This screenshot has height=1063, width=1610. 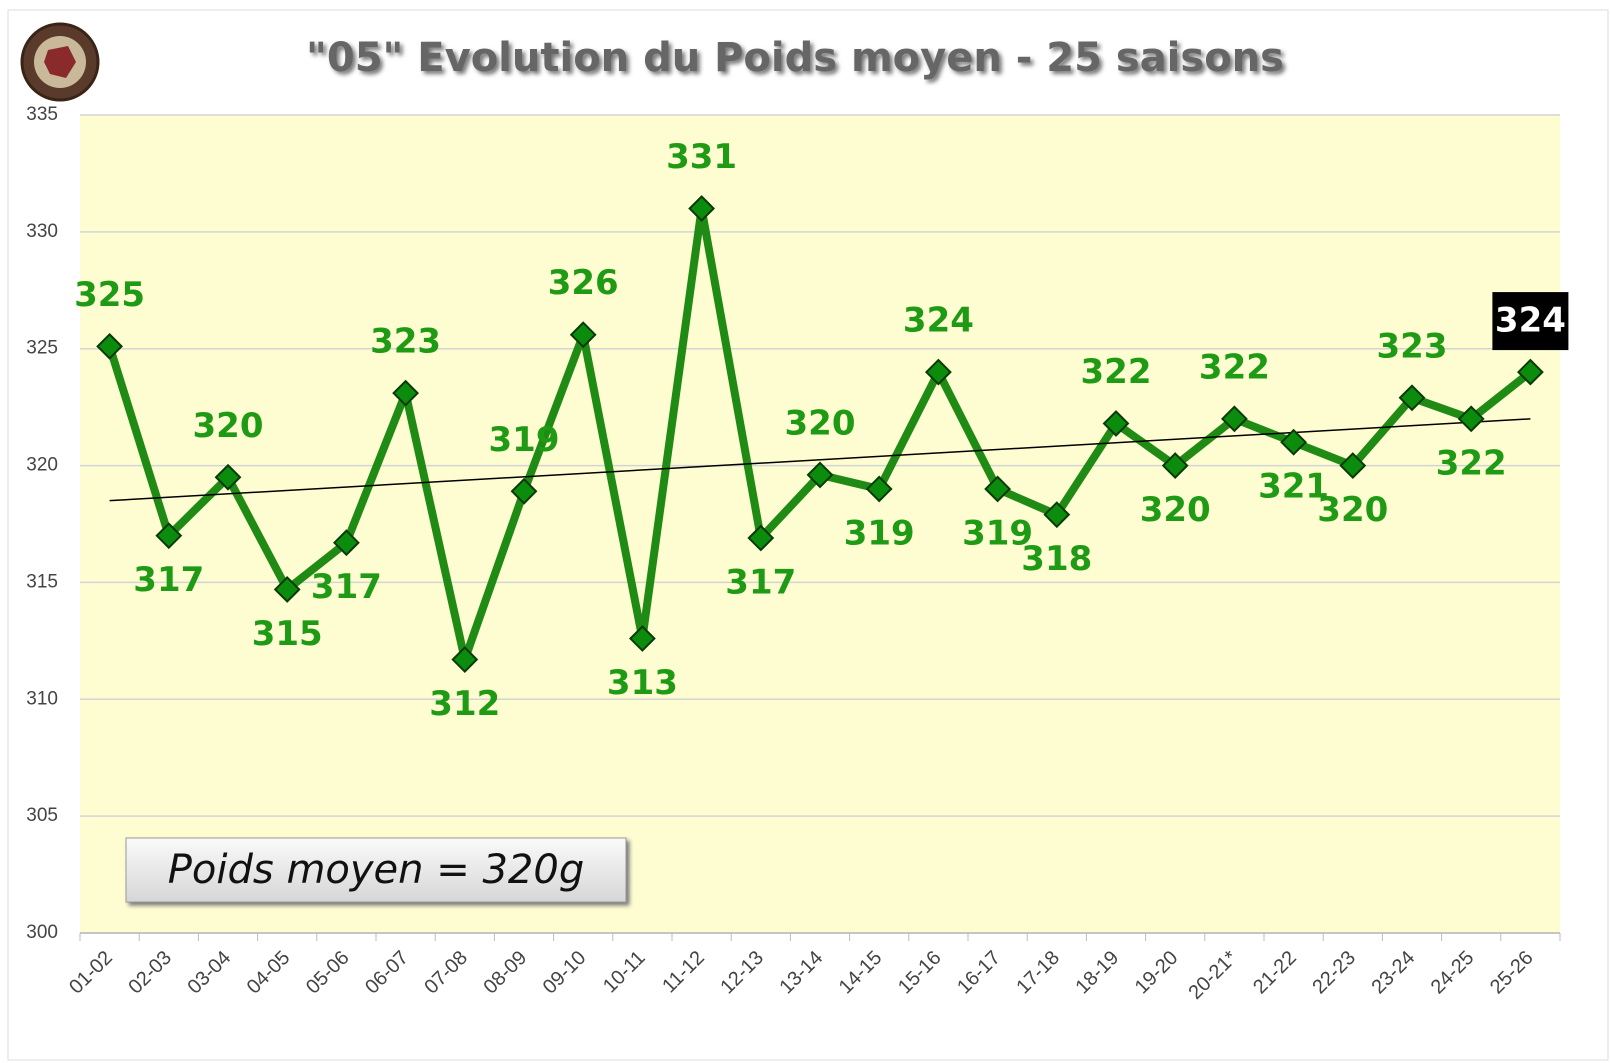 What do you see at coordinates (42, 932) in the screenshot?
I see `y-tick-label: 300` at bounding box center [42, 932].